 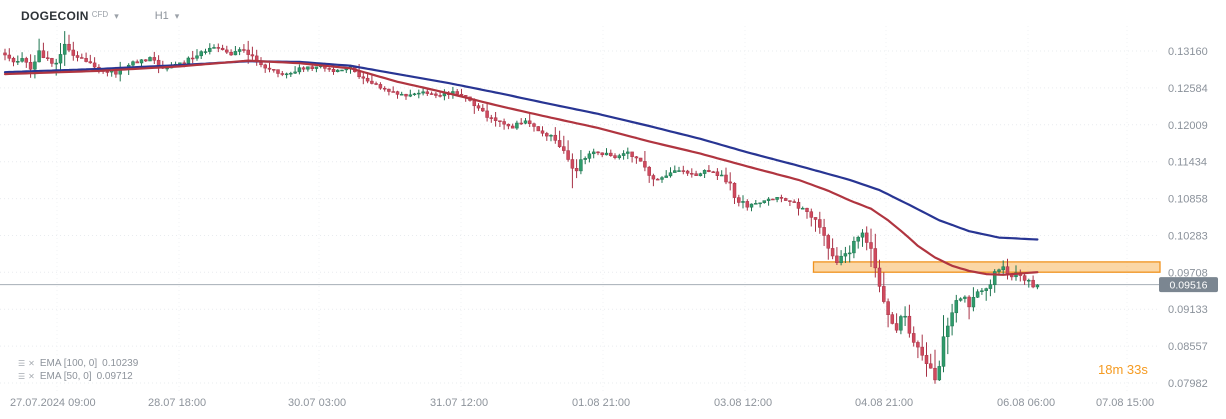 What do you see at coordinates (1188, 384) in the screenshot?
I see `price-axis-label: 0.07982` at bounding box center [1188, 384].